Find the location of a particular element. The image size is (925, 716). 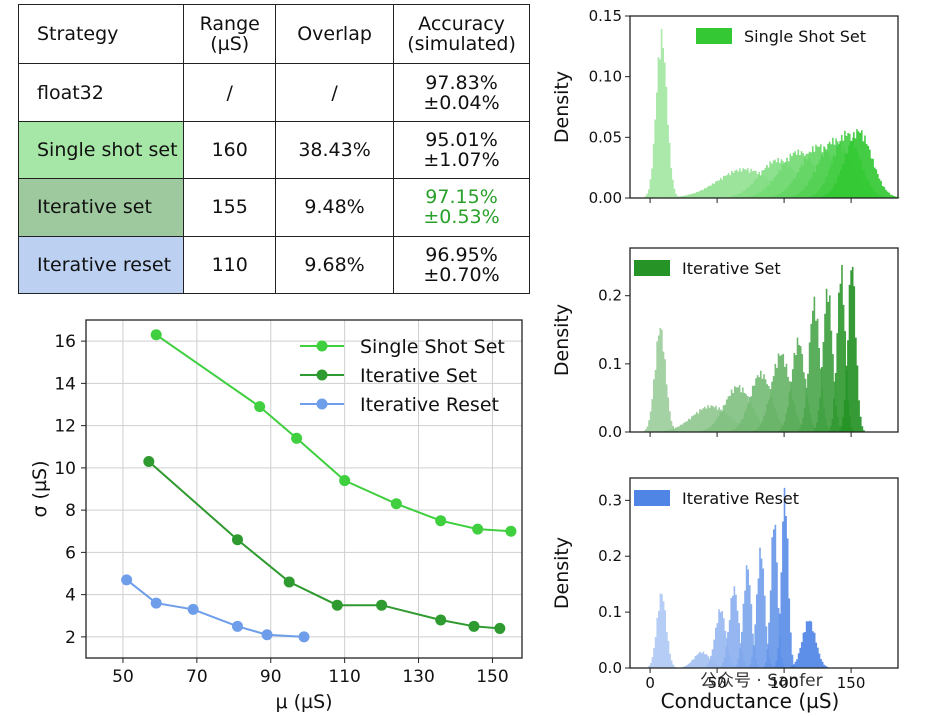

legend-label: Single Shot Set is located at coordinates (805, 36).